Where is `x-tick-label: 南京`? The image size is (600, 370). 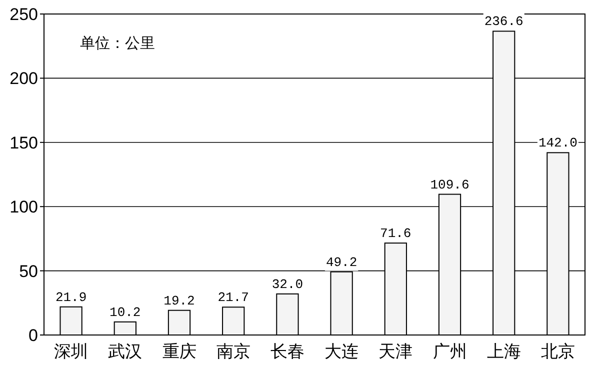 x-tick-label: 南京 is located at coordinates (233, 351).